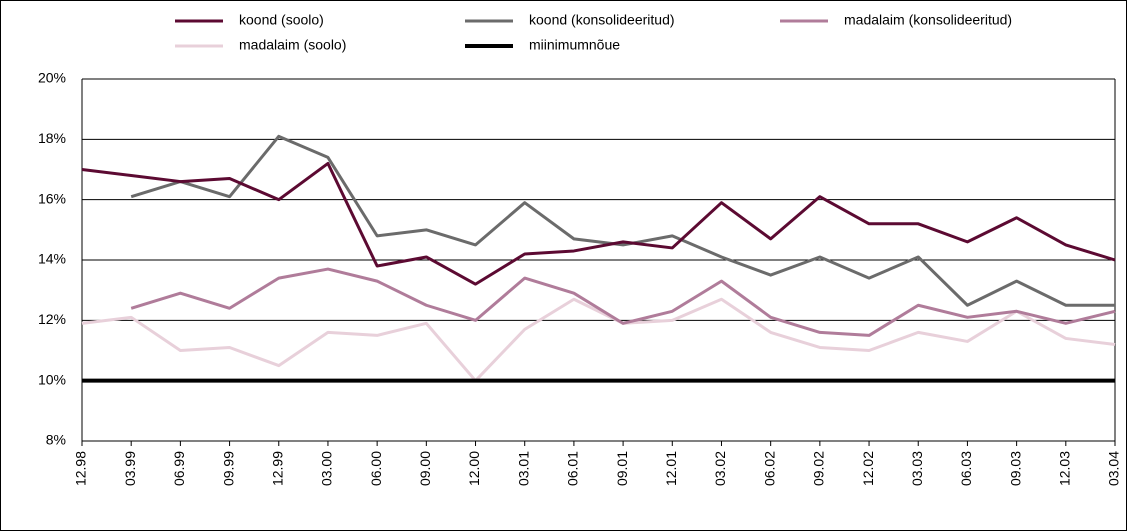 This screenshot has height=531, width=1127. What do you see at coordinates (1114, 468) in the screenshot?
I see `x-tick-label: 03.04` at bounding box center [1114, 468].